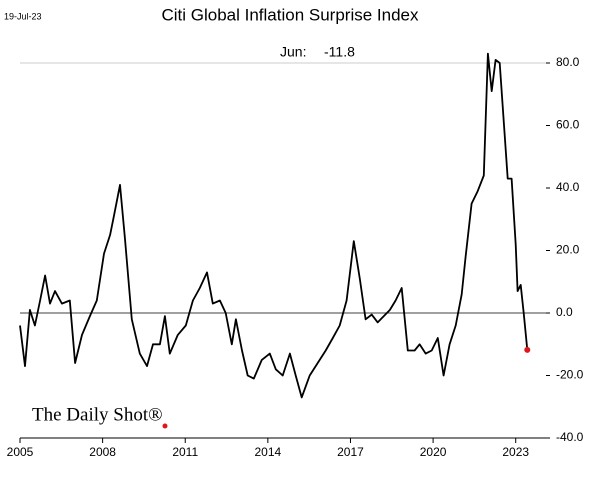  What do you see at coordinates (20, 452) in the screenshot?
I see `x-tick-label: 2005` at bounding box center [20, 452].